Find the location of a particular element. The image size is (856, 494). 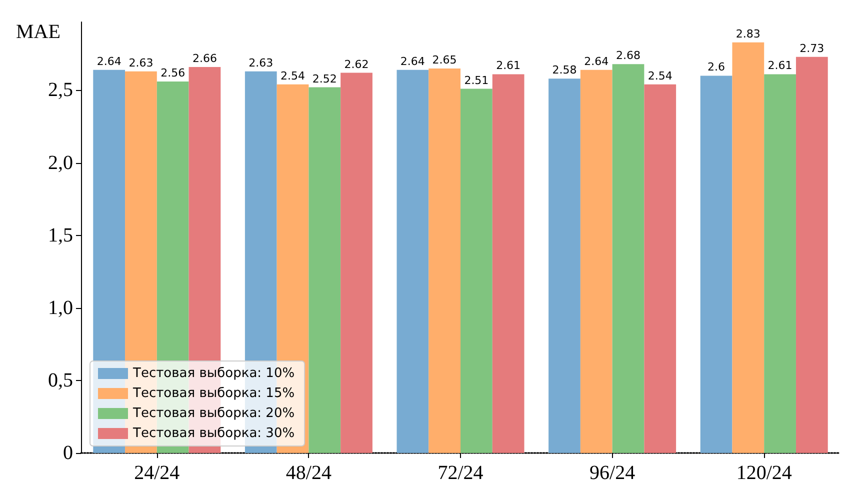

legend-label: Тестовая выборка: 10% is located at coordinates (213, 373).